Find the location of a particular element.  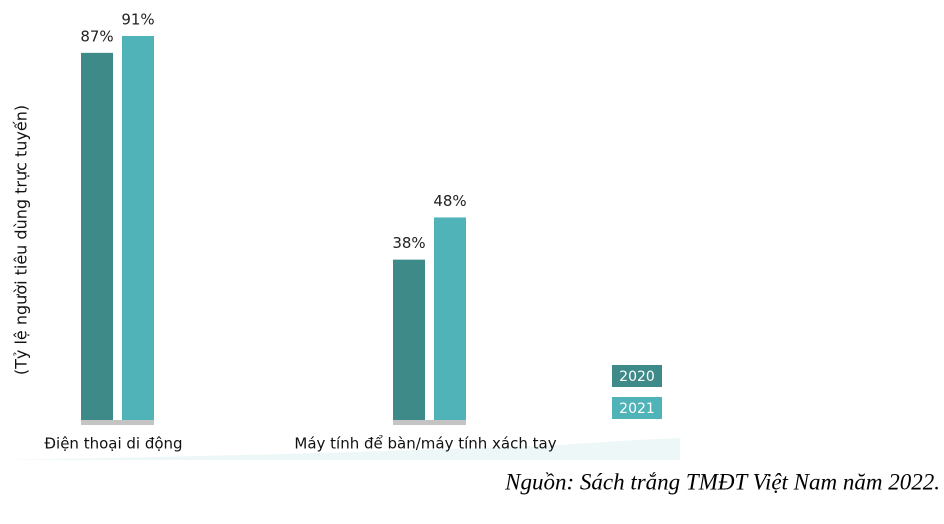

y-axis-label: (Tỷ lệ người tiêu dùng trực tuyến) is located at coordinates (21, 240).